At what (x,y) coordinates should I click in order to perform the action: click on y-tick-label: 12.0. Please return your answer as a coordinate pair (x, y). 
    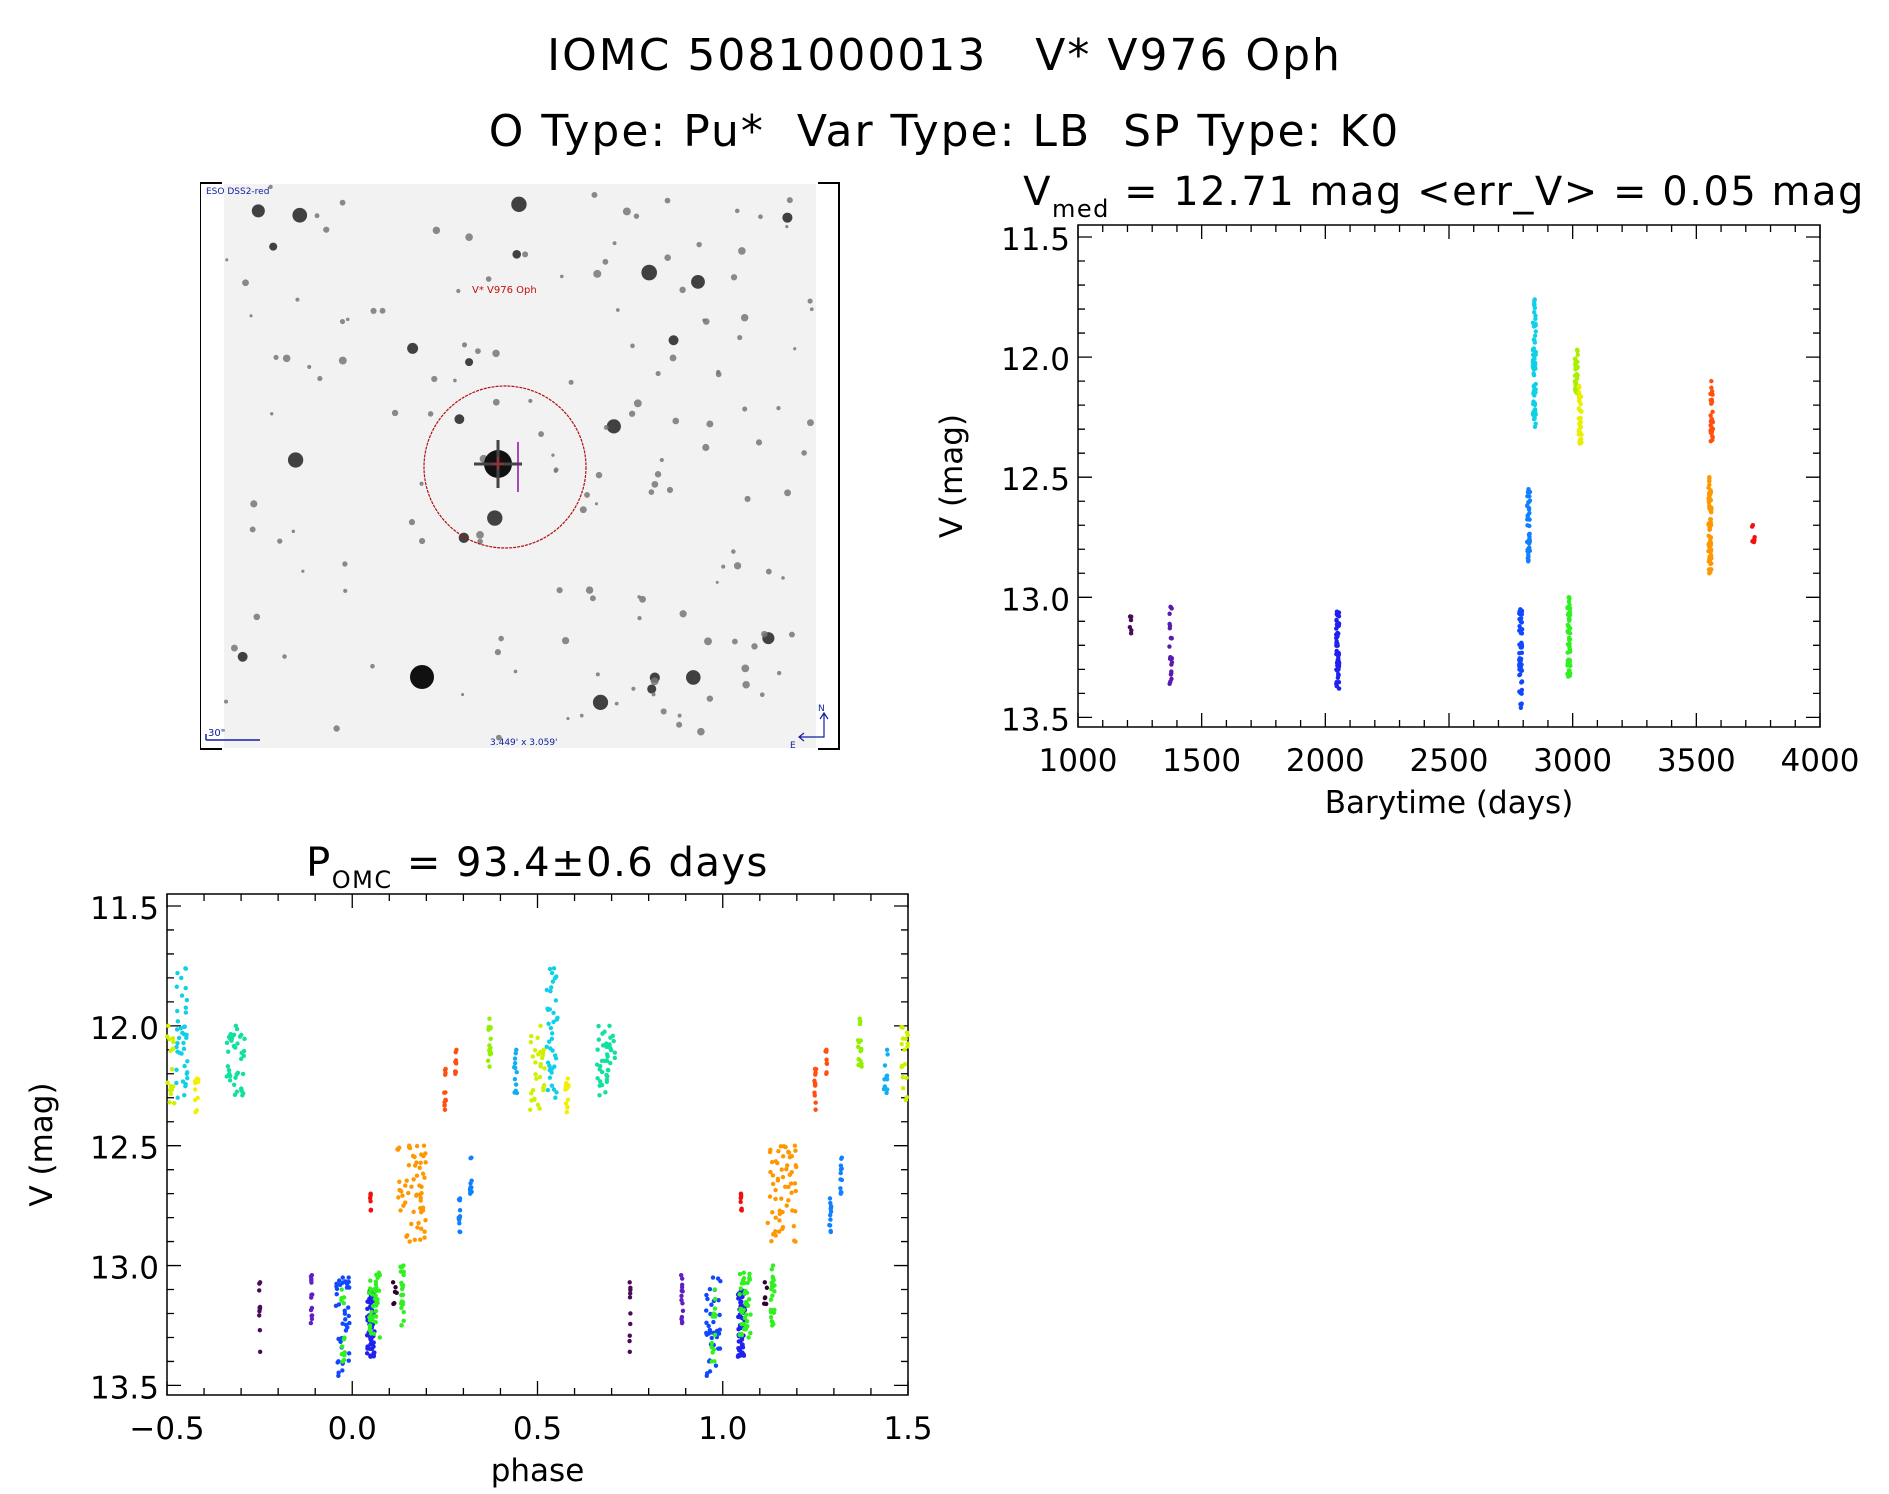
    Looking at the image, I should click on (1035, 360).